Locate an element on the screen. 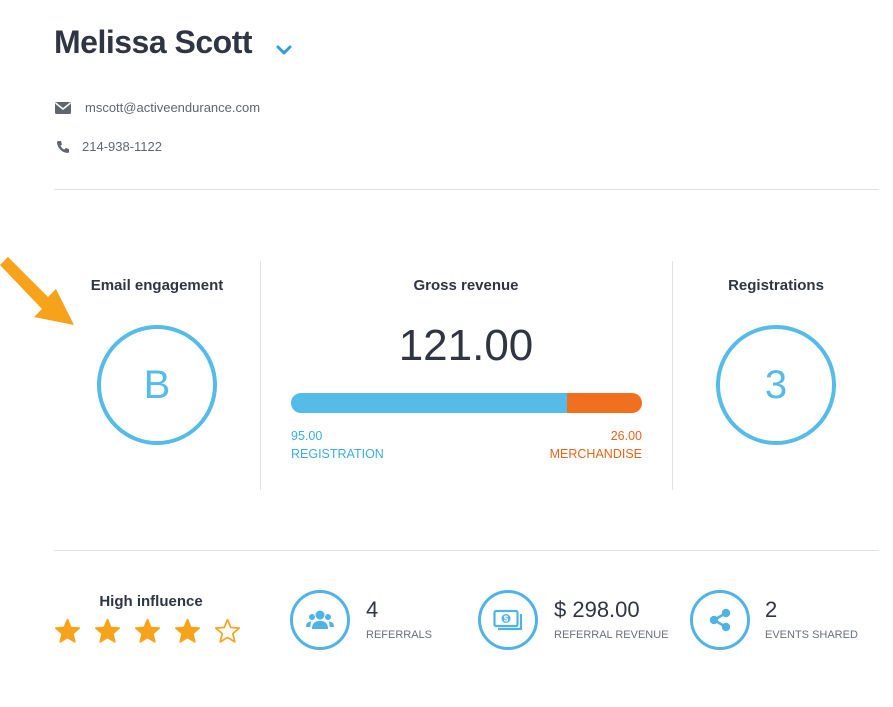  events-shared-label: EVENTS SHARED is located at coordinates (811, 635).